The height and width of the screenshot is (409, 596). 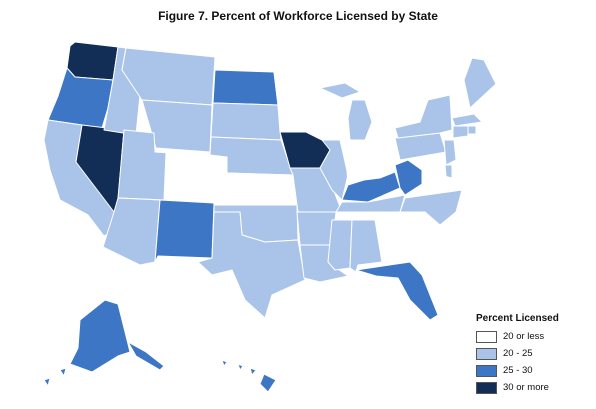 I want to click on state-north-dakota, so click(x=245, y=87).